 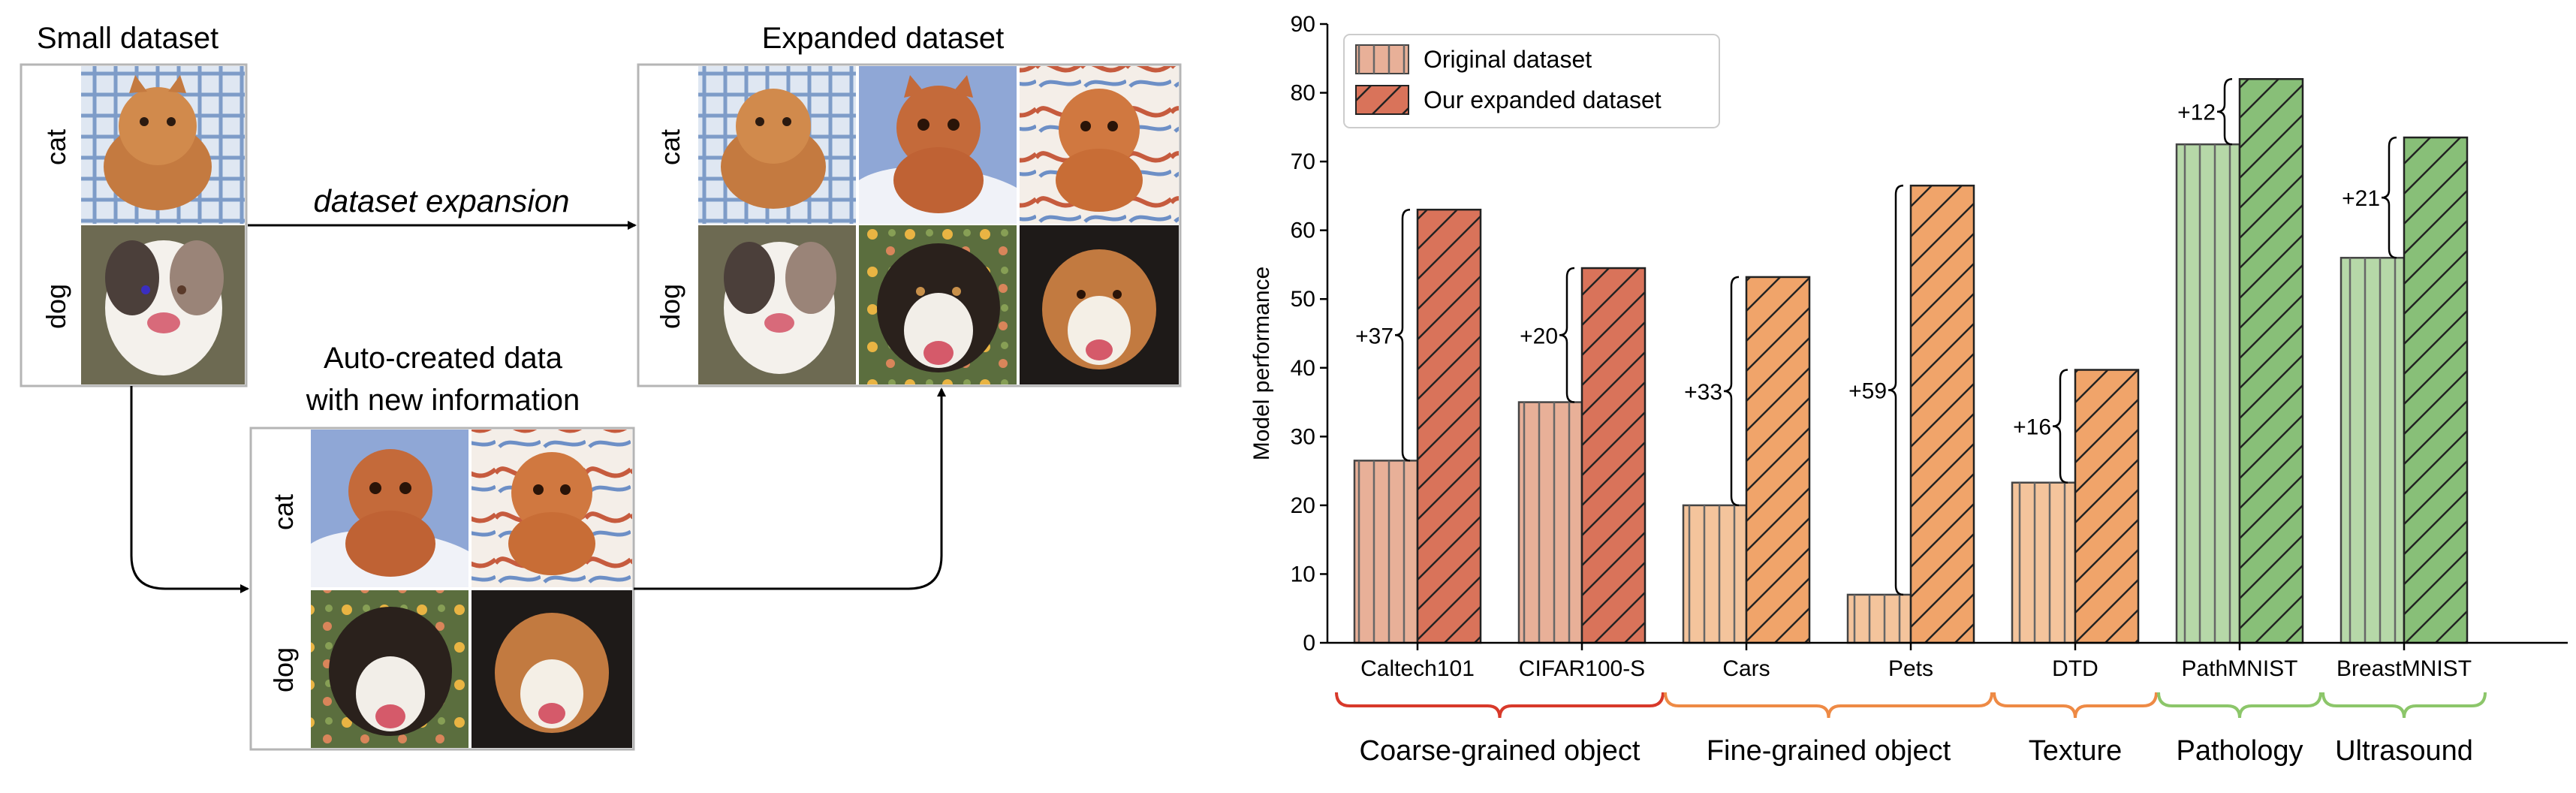 I want to click on y-tick-label: 20, so click(x=1303, y=506).